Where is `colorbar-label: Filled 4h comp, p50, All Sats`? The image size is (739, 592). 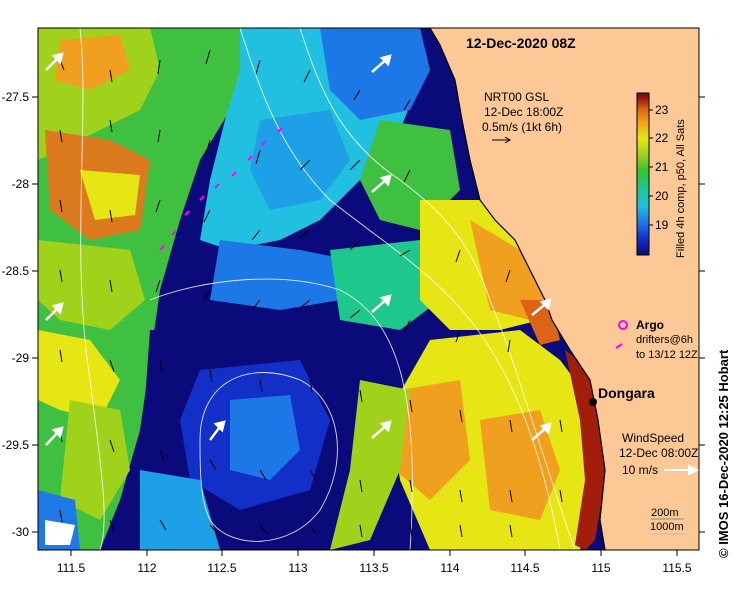 colorbar-label: Filled 4h comp, p50, All Sats is located at coordinates (681, 188).